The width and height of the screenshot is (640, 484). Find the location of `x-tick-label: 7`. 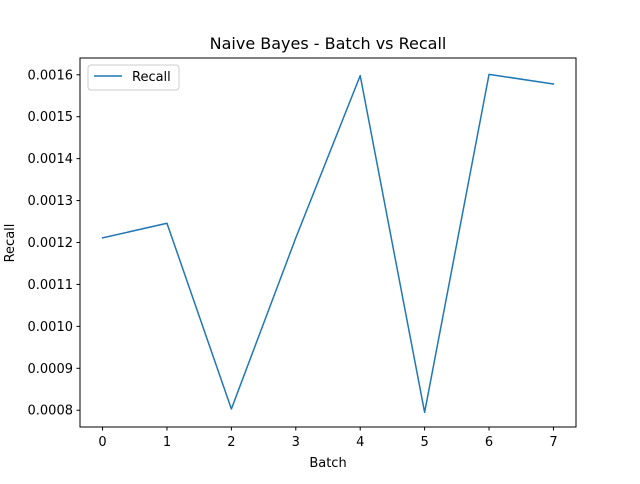

x-tick-label: 7 is located at coordinates (553, 442).